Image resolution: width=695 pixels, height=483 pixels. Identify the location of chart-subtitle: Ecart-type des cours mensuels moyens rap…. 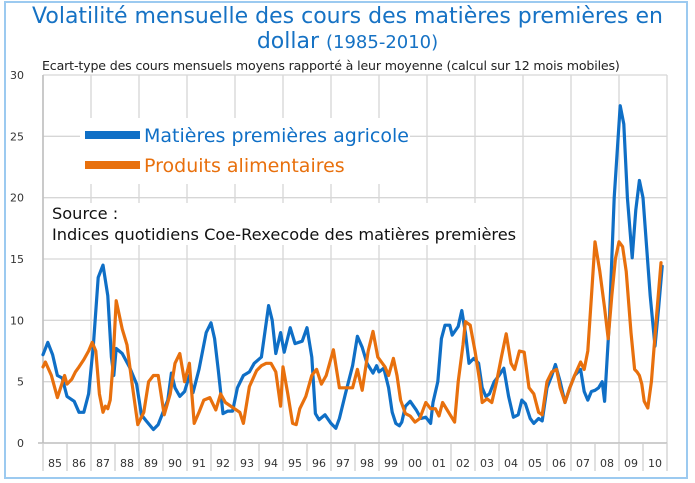
(331, 65).